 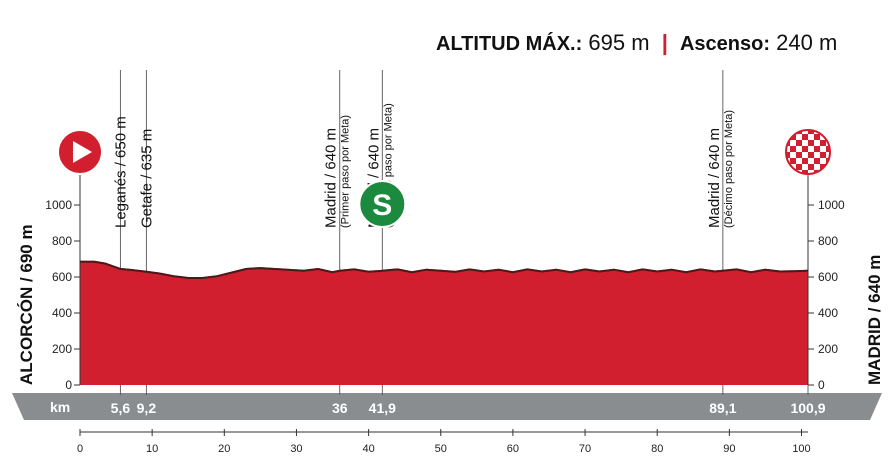 I want to click on x-tick-label: 30, so click(x=296, y=449).